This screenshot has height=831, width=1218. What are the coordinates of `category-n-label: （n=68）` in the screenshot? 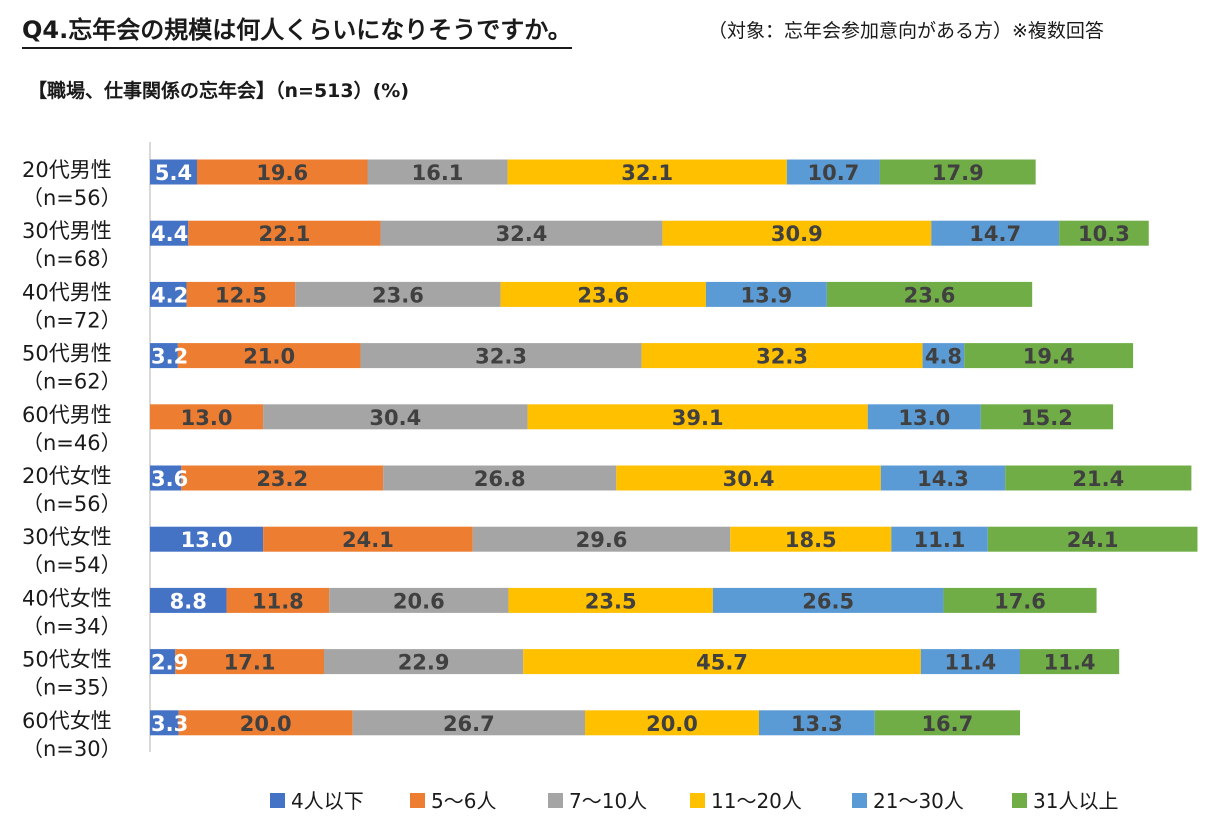 It's located at (72, 259).